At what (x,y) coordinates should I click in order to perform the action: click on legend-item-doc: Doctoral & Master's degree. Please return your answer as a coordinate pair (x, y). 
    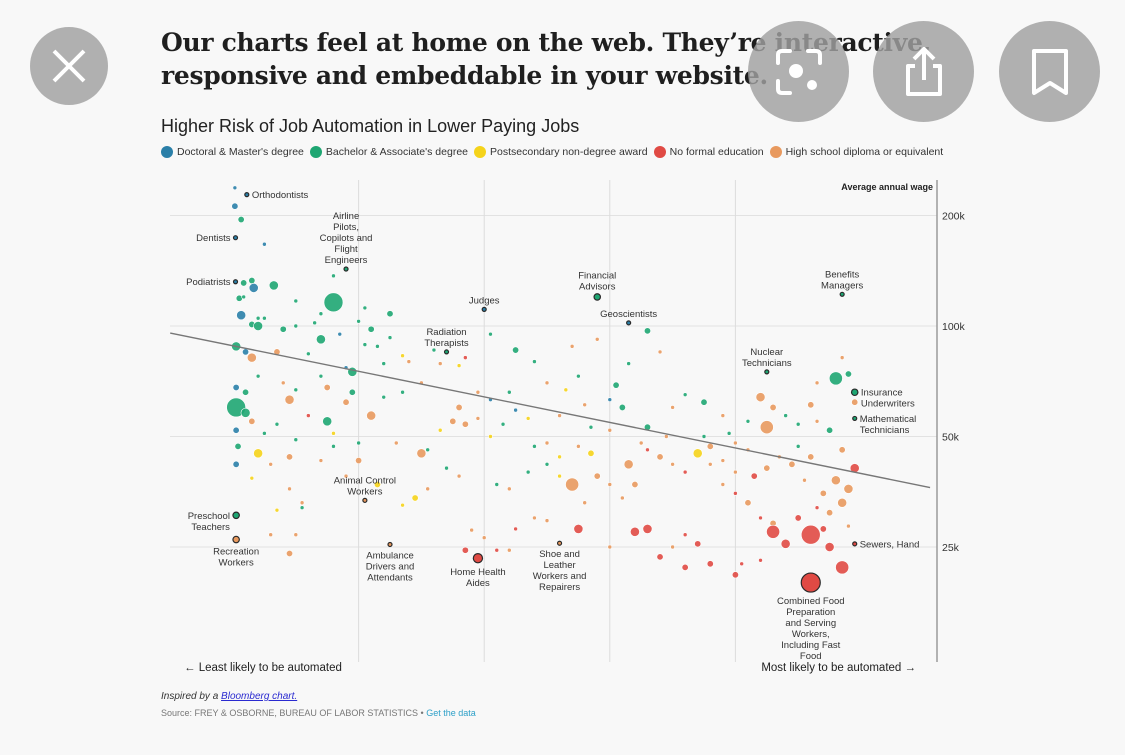
    Looking at the image, I should click on (232, 152).